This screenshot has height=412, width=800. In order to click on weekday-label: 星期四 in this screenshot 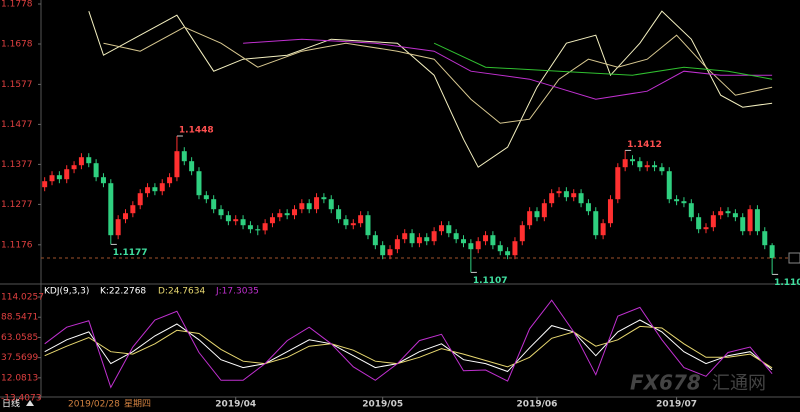, I will do `click(137, 404)`.